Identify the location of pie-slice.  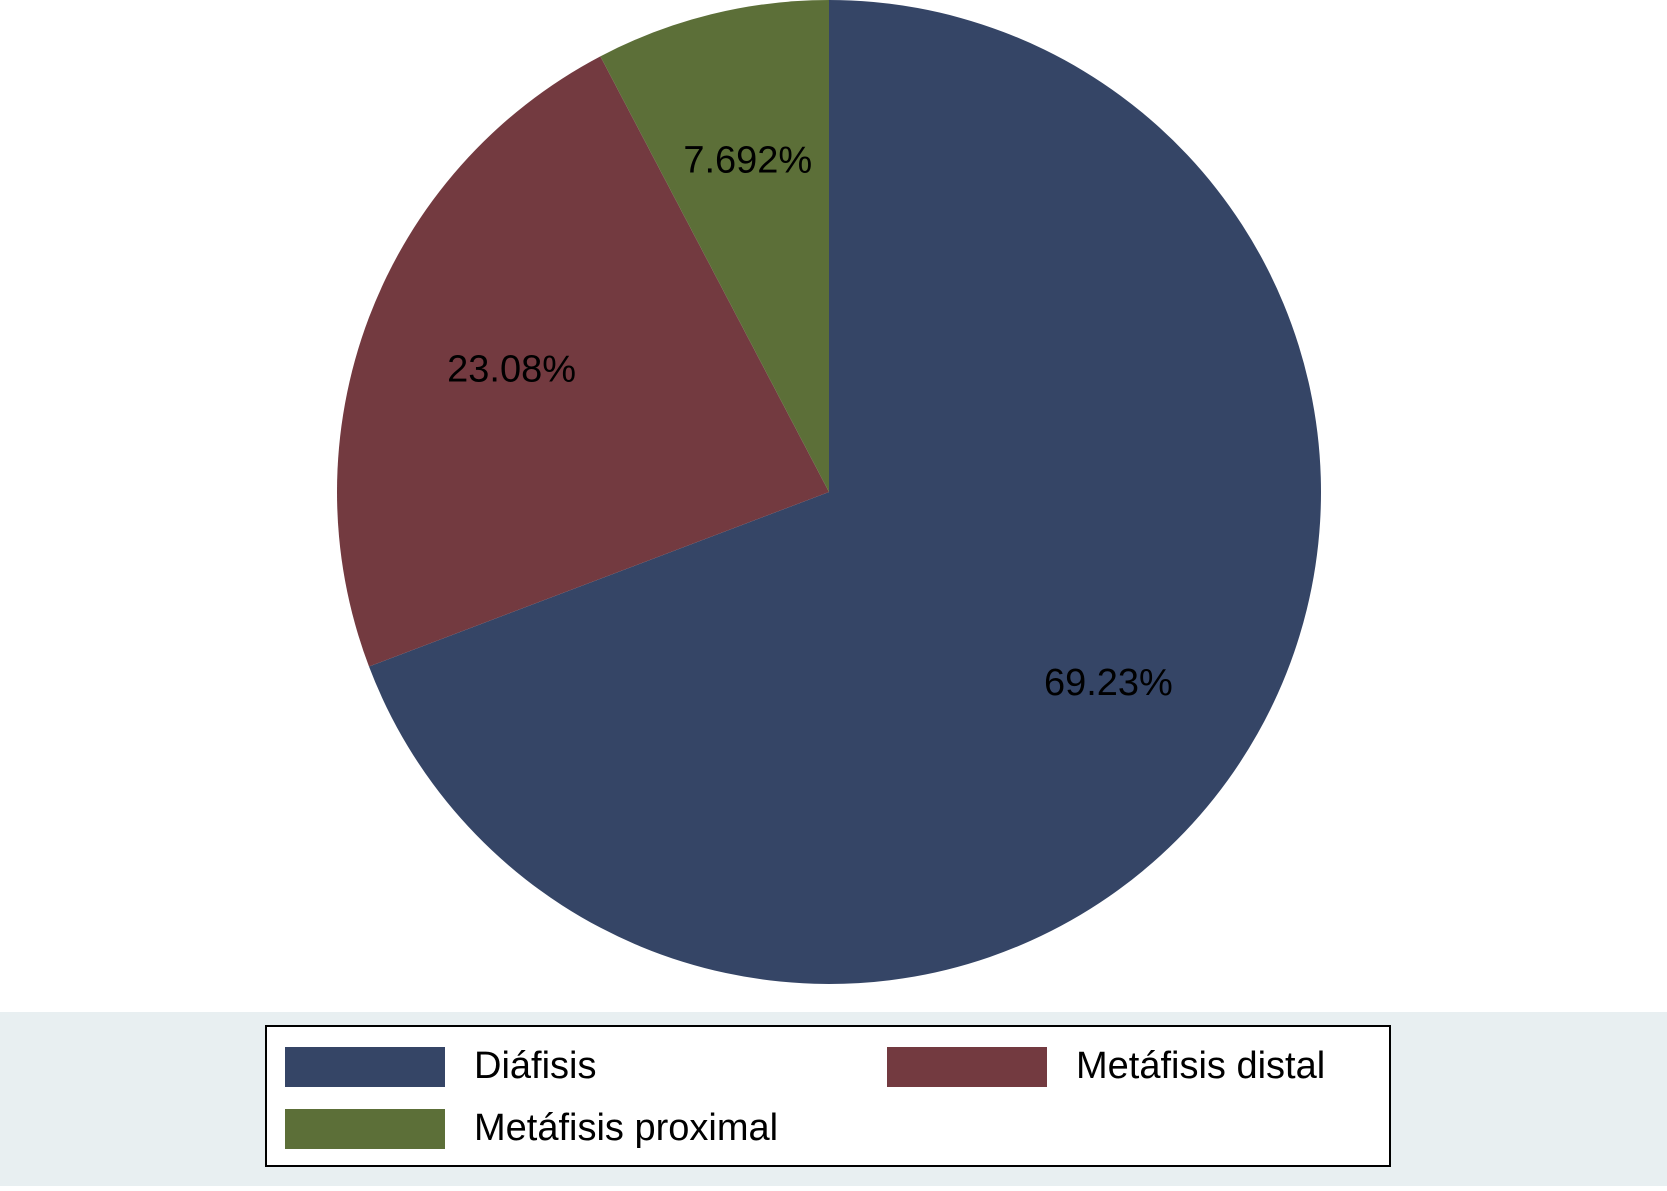
(714, 246).